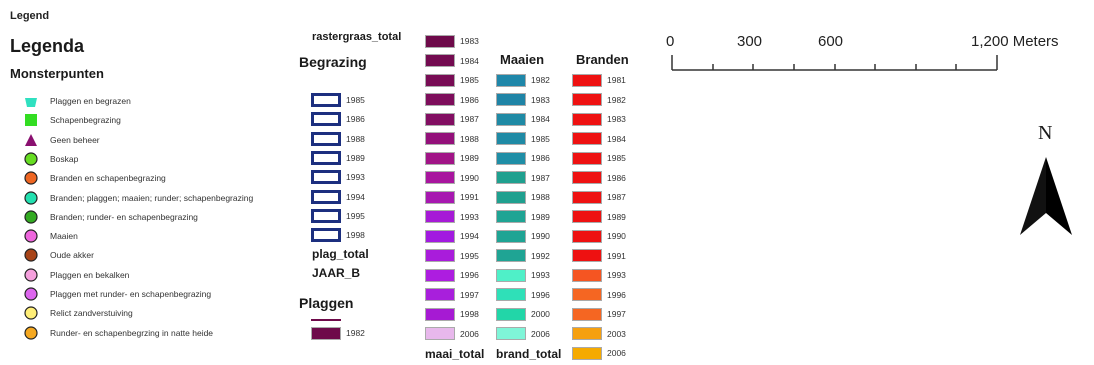  What do you see at coordinates (72, 255) in the screenshot?
I see `monsterpunt-label: Oude akker` at bounding box center [72, 255].